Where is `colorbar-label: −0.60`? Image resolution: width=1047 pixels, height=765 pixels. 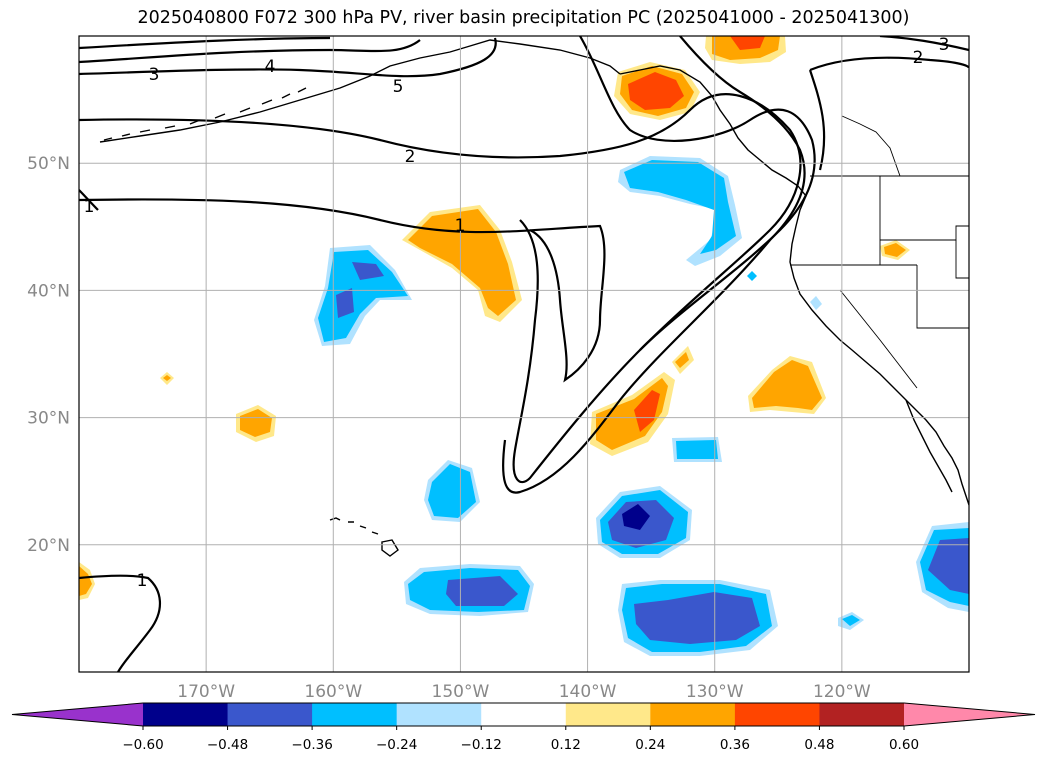 colorbar-label: −0.60 is located at coordinates (142, 745).